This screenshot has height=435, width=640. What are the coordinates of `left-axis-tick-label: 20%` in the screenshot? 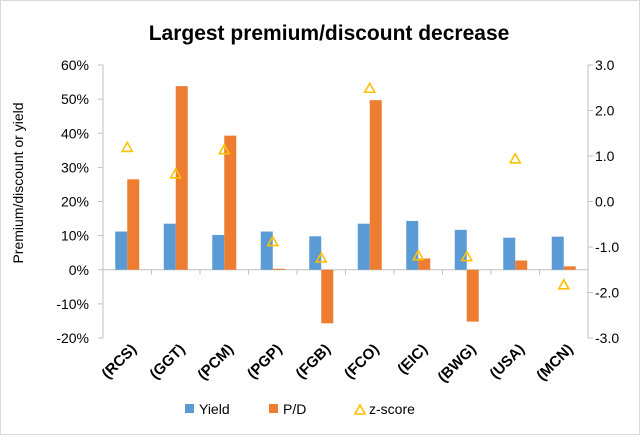 It's located at (75, 202).